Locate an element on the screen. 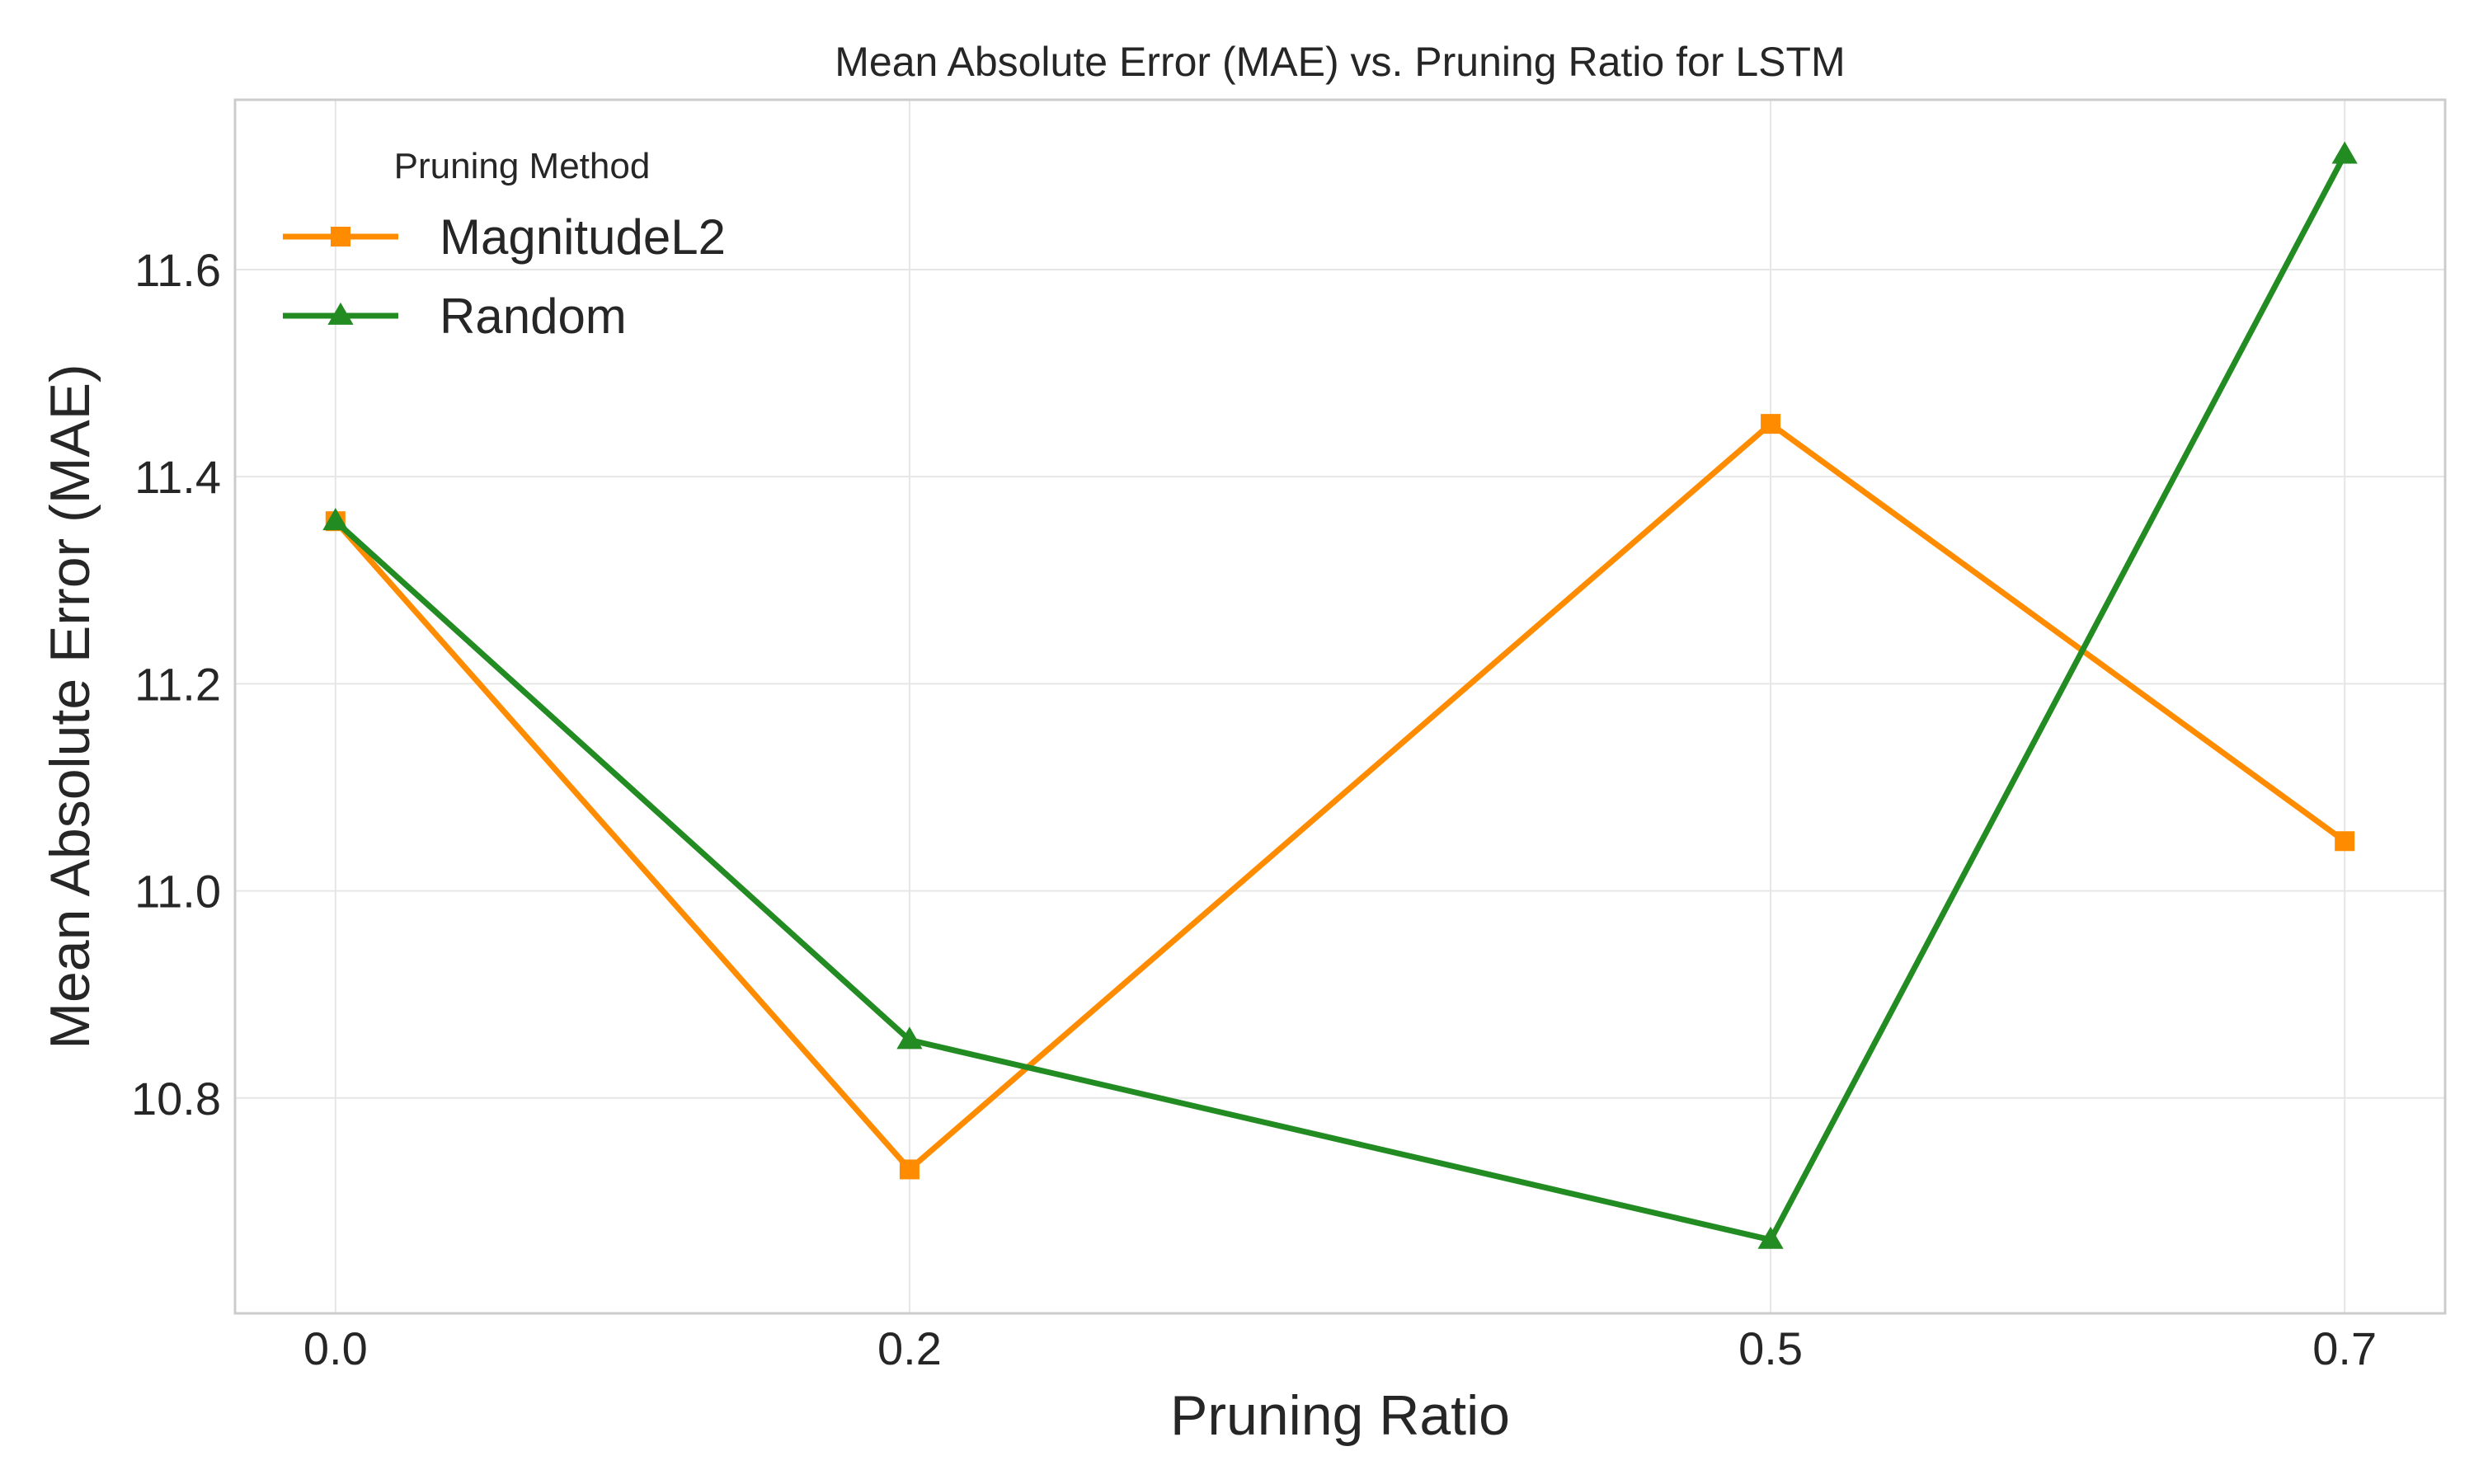 This screenshot has width=2474, height=1484. y-tick-label: 11.0 is located at coordinates (177, 892).